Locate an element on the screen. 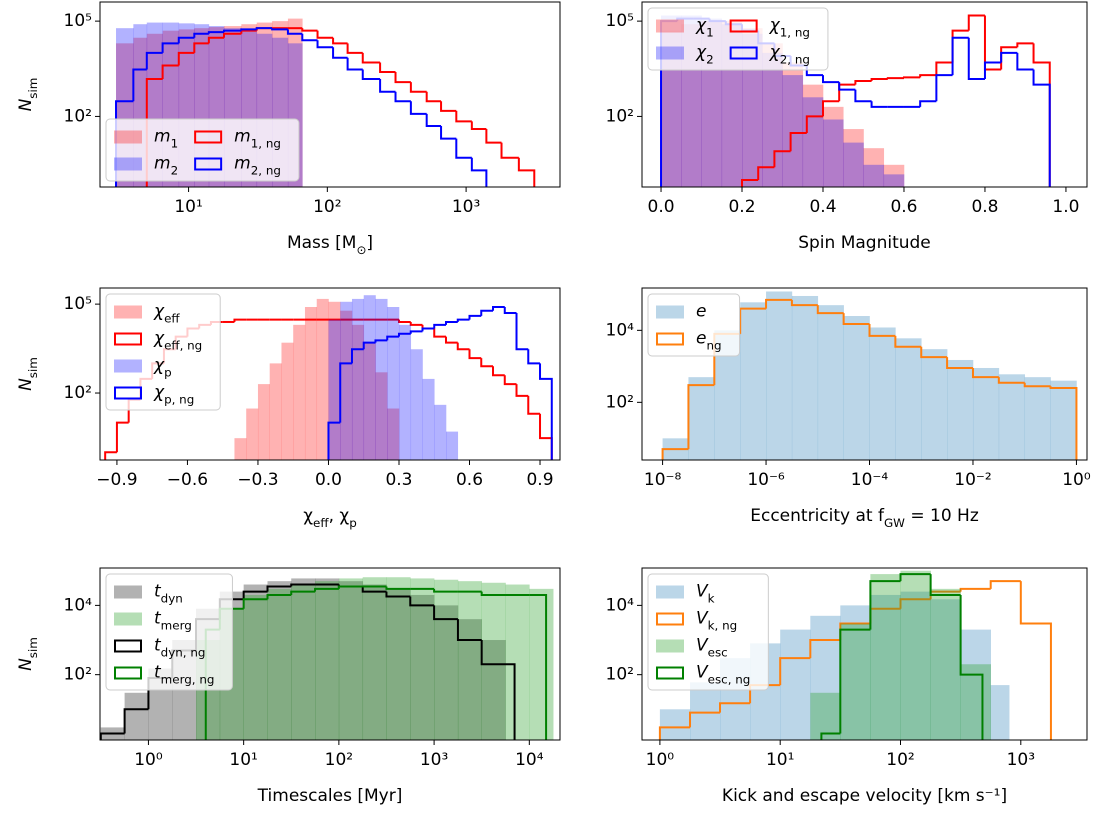 The width and height of the screenshot is (1102, 817). legend-label: m1 is located at coordinates (166, 139).